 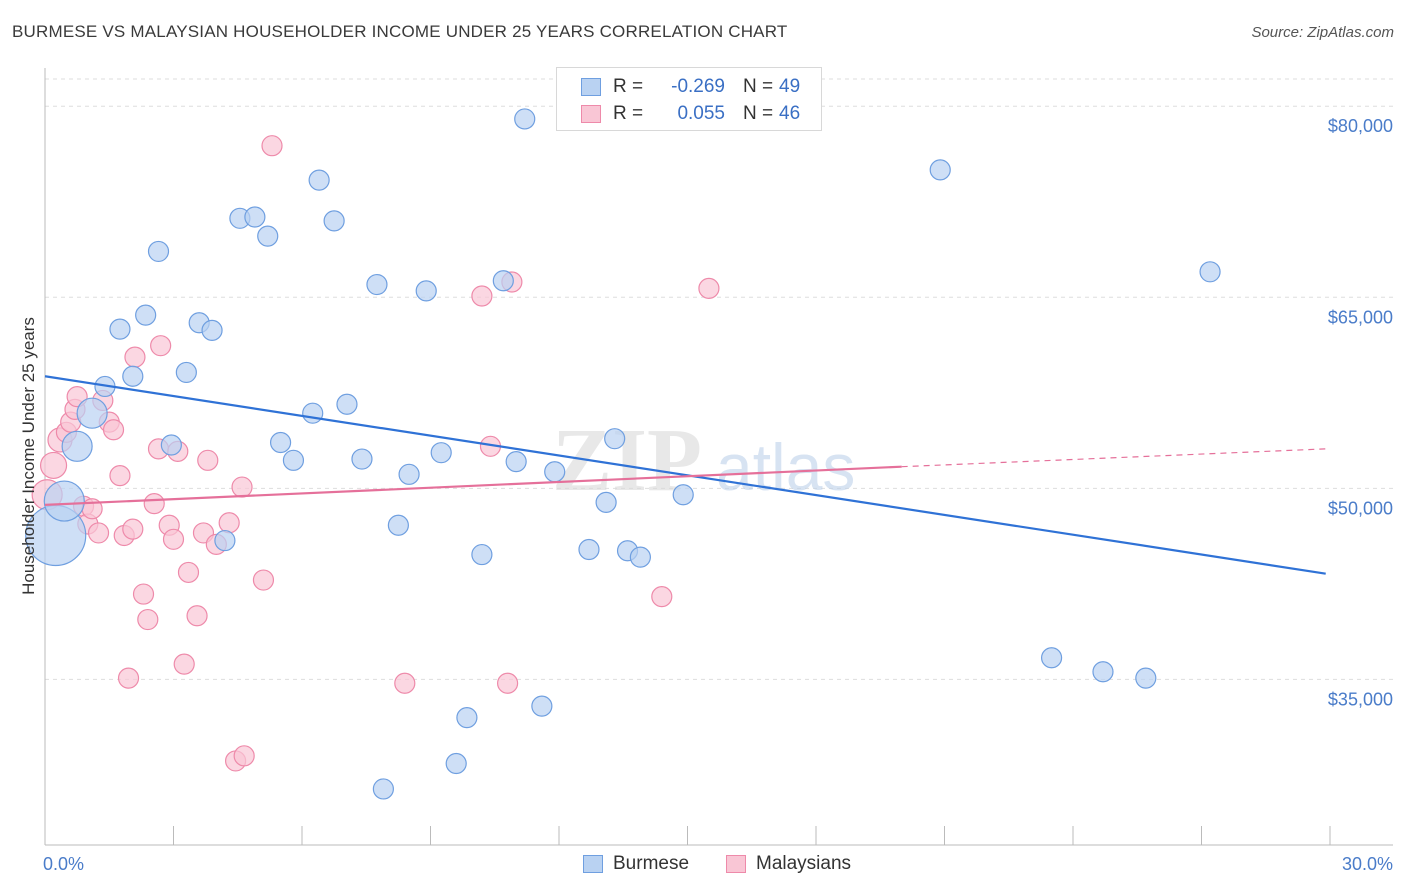 I want to click on correlation-legend: R = -0.269 N = 49 R = 0.055 N = 46, so click(x=689, y=99).